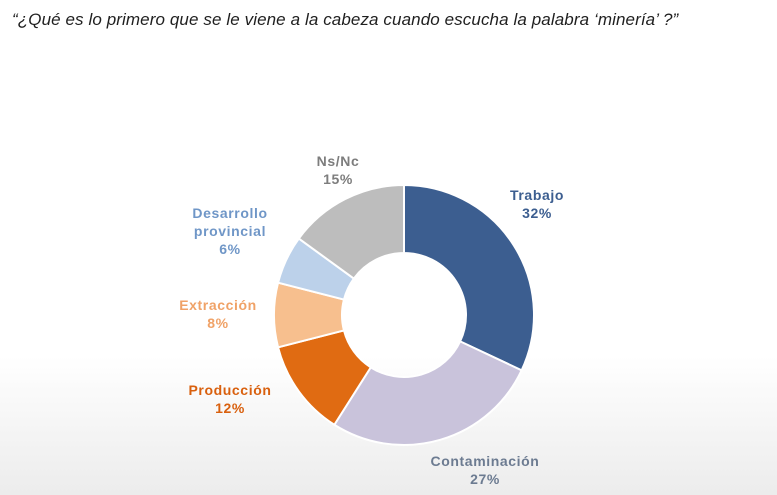 This screenshot has height=495, width=777. Describe the element at coordinates (217, 323) in the screenshot. I see `value-extraccion: 8%` at that location.